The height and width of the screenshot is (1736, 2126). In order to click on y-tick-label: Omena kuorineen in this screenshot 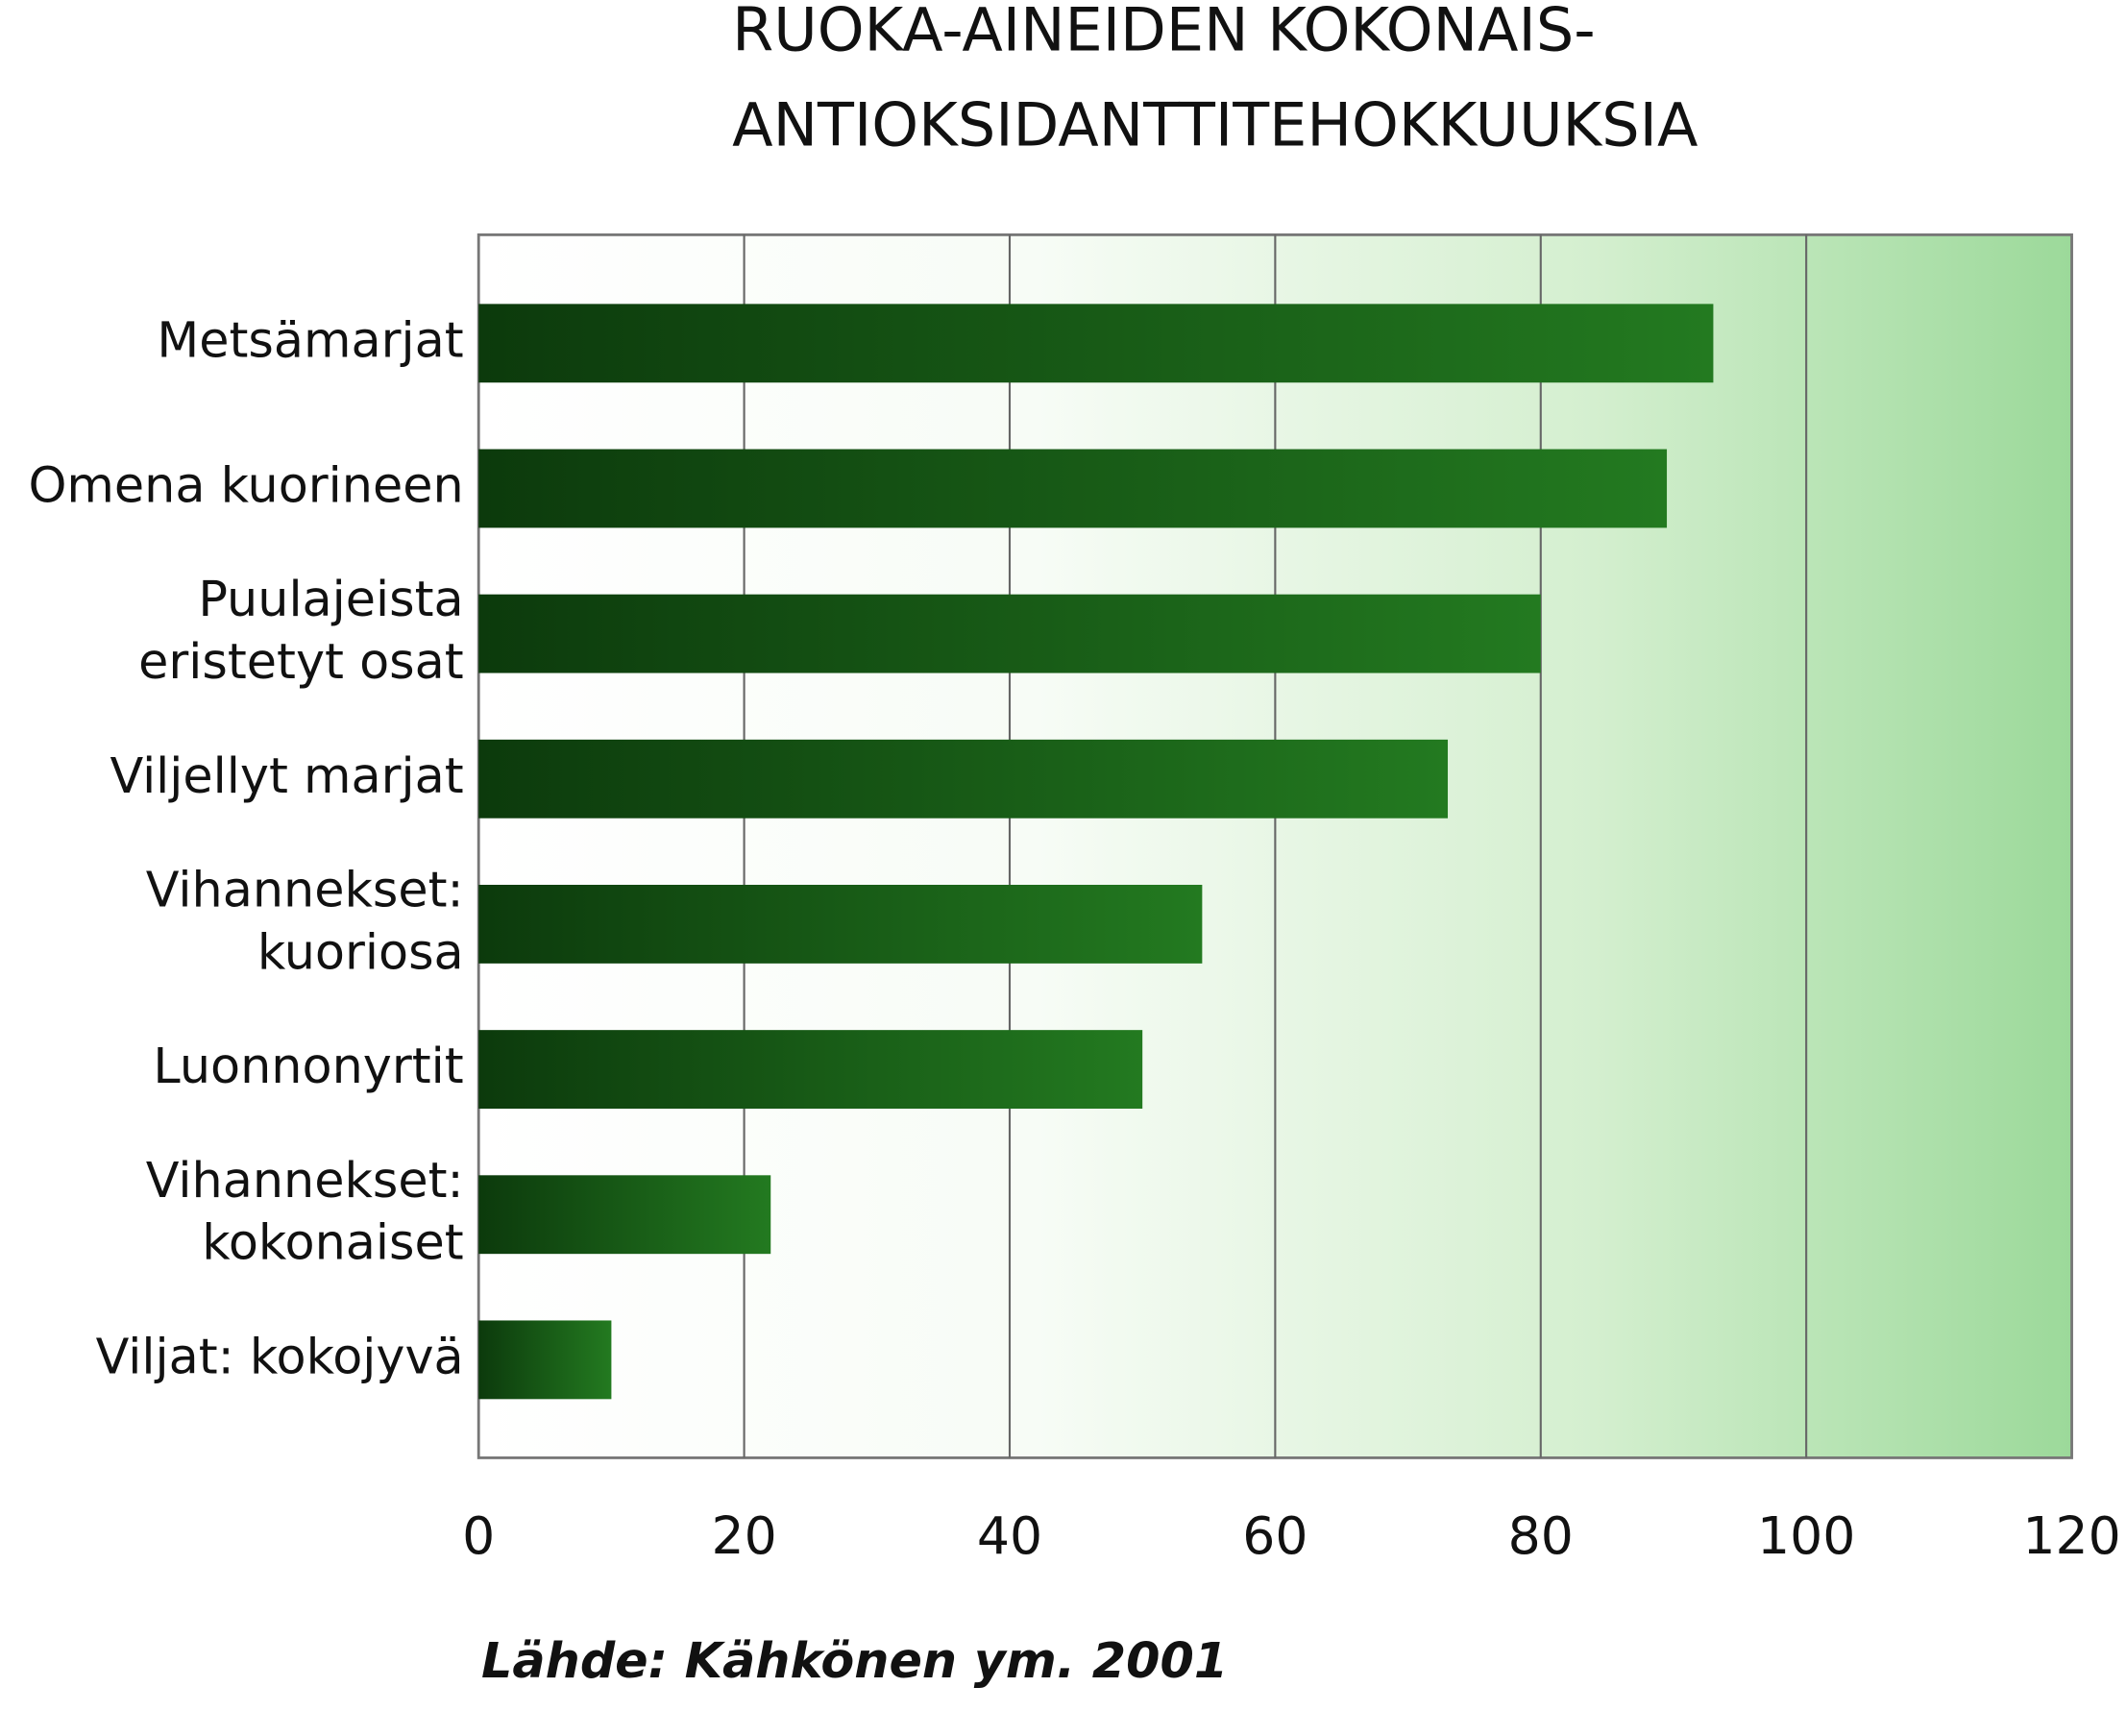, I will do `click(245, 484)`.